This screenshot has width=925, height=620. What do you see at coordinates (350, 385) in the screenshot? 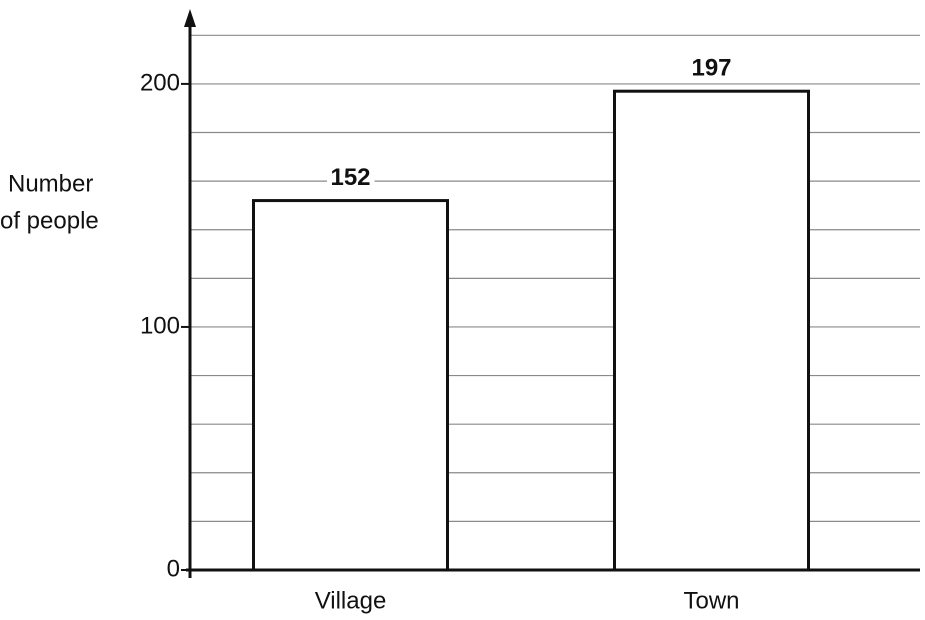
I see `bar` at bounding box center [350, 385].